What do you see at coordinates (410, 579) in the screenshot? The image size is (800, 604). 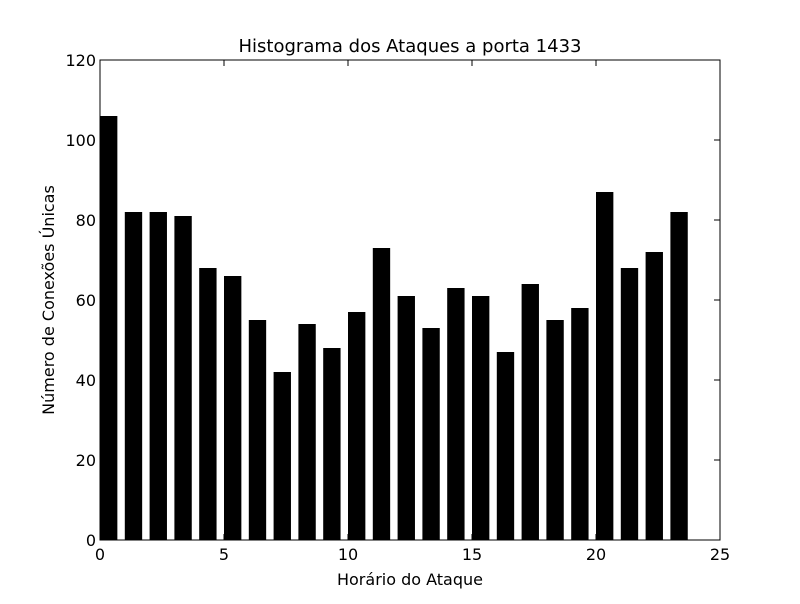 I see `x-axis-label: Horário do Ataque` at bounding box center [410, 579].